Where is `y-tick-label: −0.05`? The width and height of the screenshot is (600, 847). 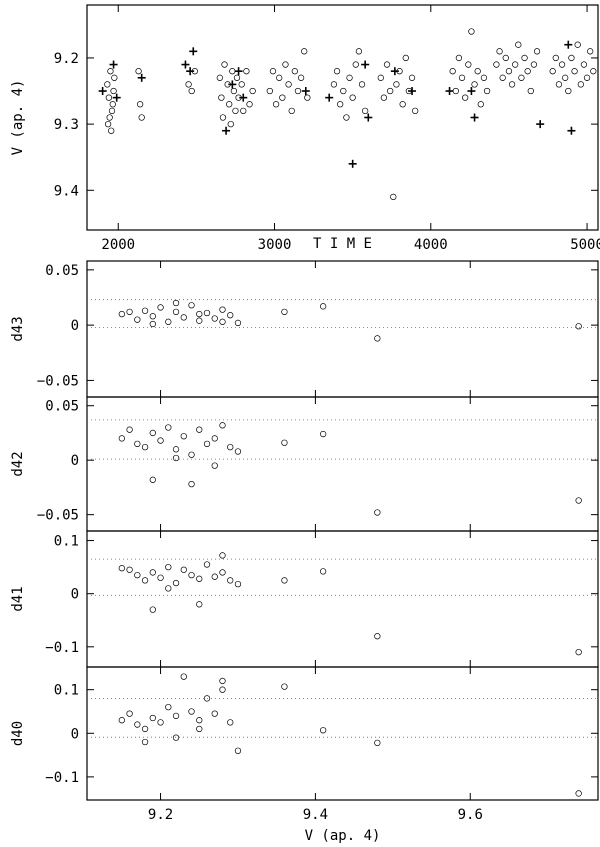
y-tick-label: −0.05 is located at coordinates (58, 516).